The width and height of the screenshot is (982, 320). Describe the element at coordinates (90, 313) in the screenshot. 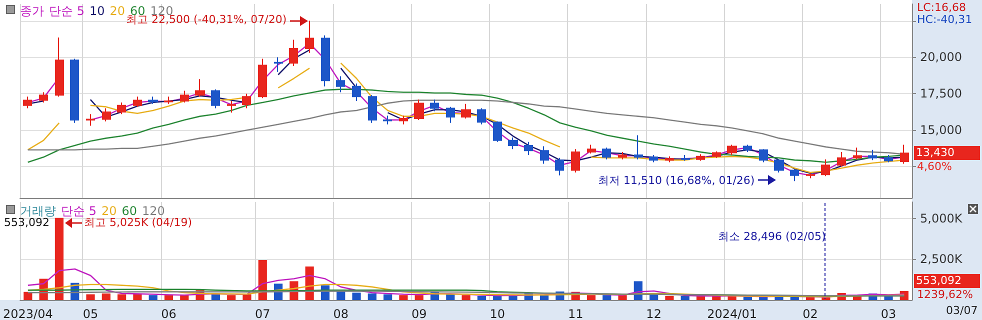

I see `x-tick-label: 05` at that location.